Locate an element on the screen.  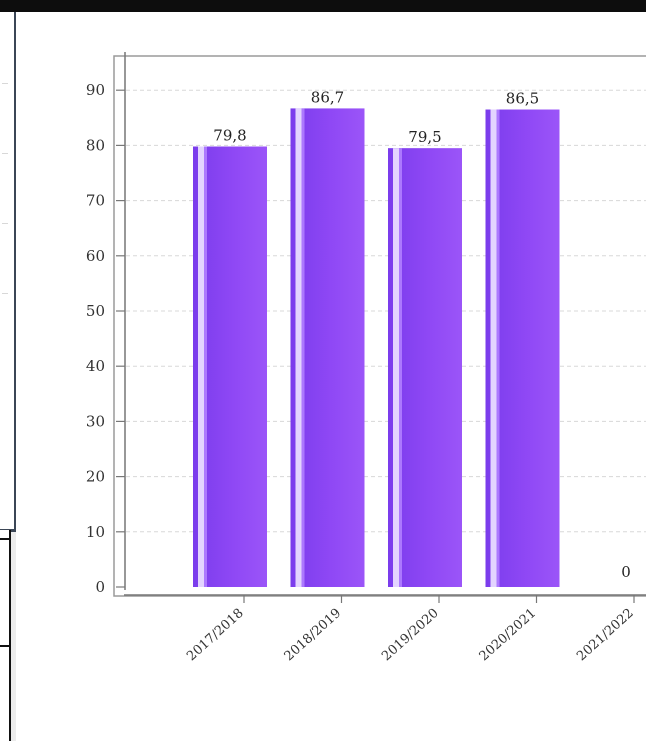
y-tick-label: 50 is located at coordinates (95, 311).